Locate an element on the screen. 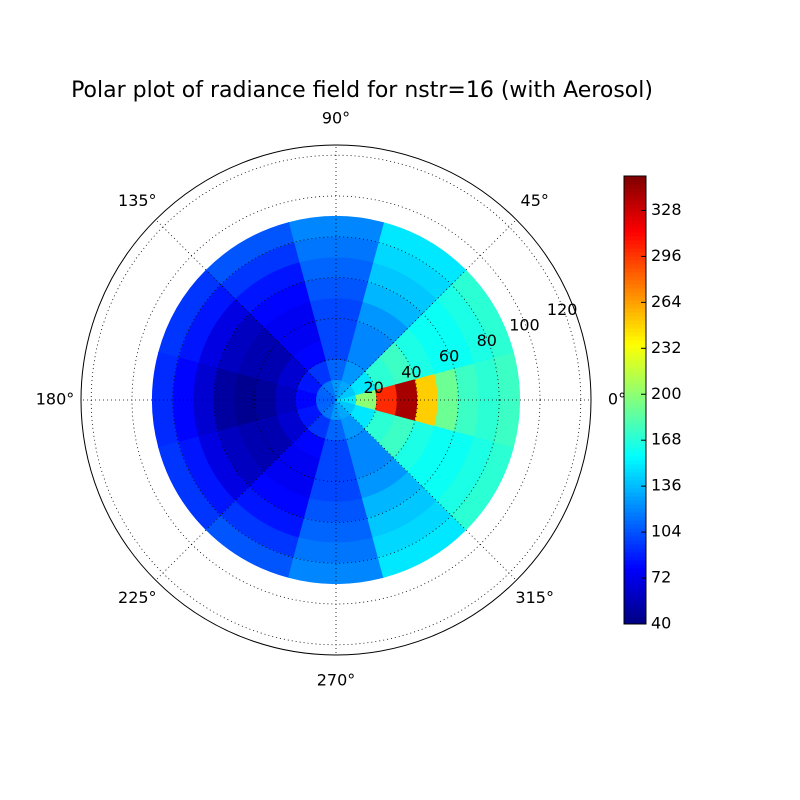 The image size is (800, 800). radial-tick-label: 60 is located at coordinates (449, 356).